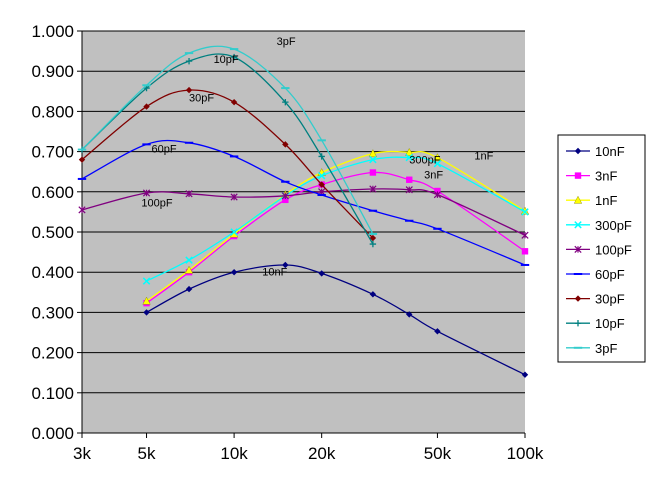  I want to click on legend-label: 10nF, so click(610, 151).